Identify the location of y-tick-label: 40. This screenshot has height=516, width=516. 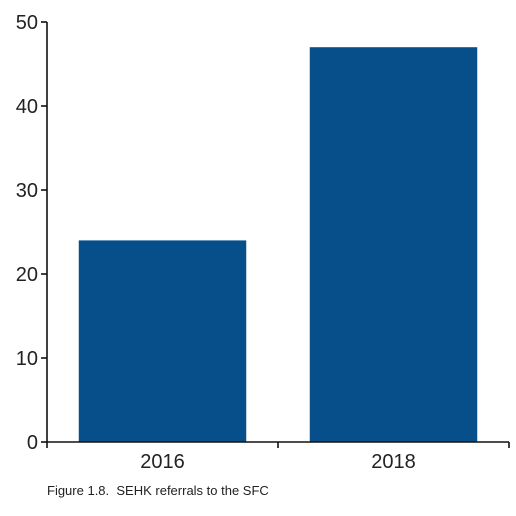
(27, 107).